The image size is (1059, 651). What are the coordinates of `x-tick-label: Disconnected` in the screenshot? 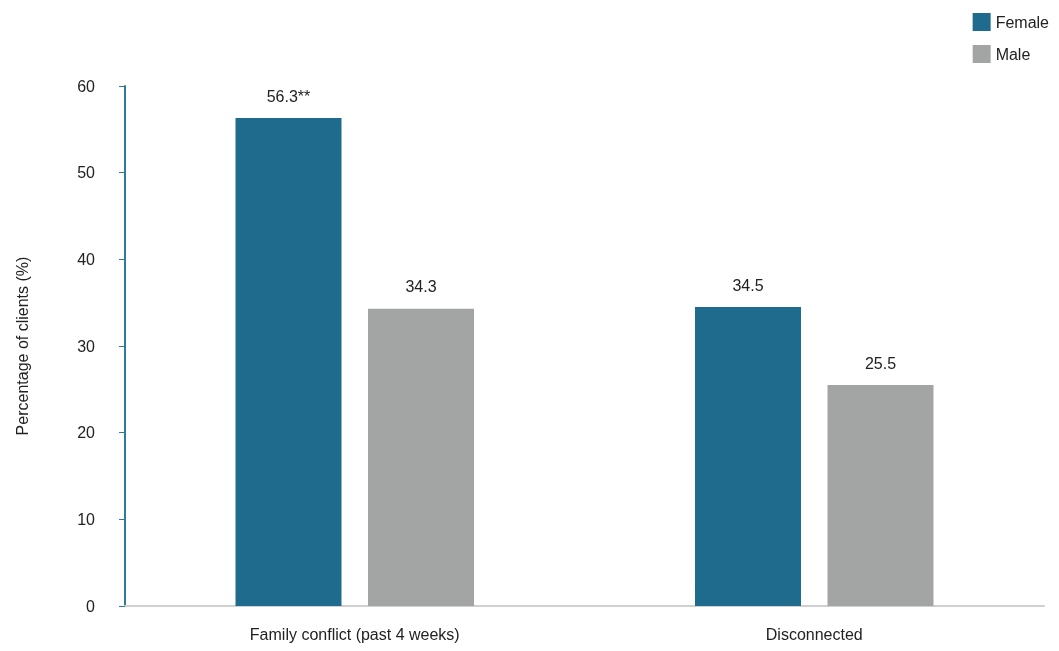 It's located at (814, 634).